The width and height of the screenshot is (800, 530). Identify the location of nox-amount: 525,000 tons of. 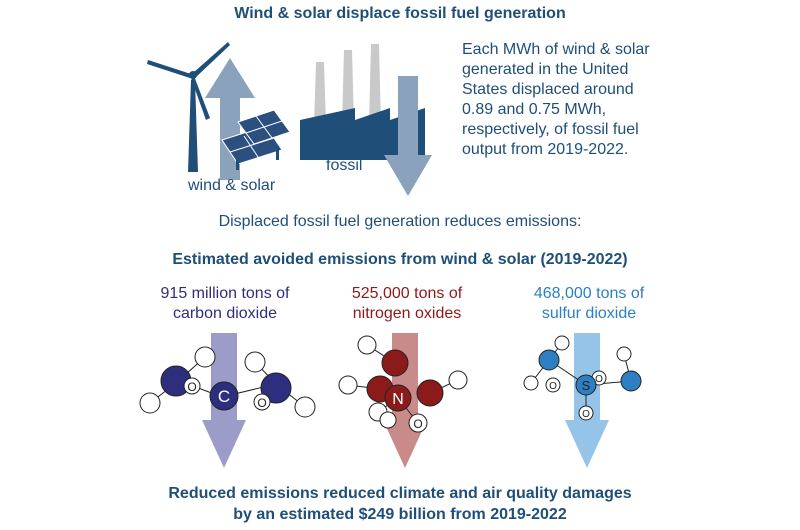
(407, 293).